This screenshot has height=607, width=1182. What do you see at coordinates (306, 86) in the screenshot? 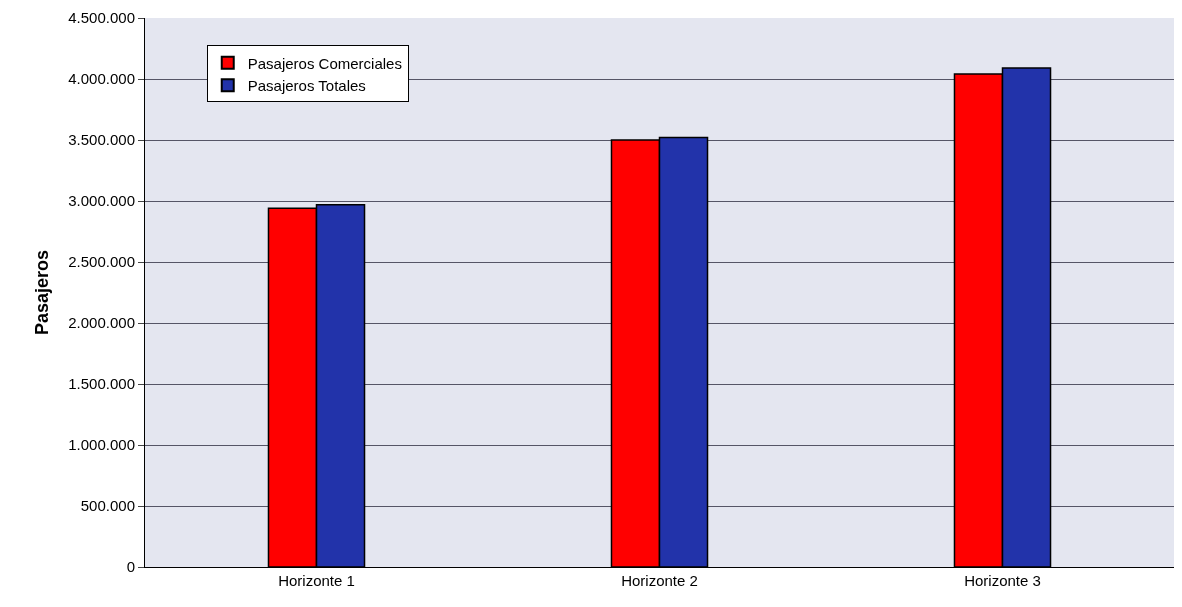
I see `legend-label: Pasajeros Totales` at bounding box center [306, 86].